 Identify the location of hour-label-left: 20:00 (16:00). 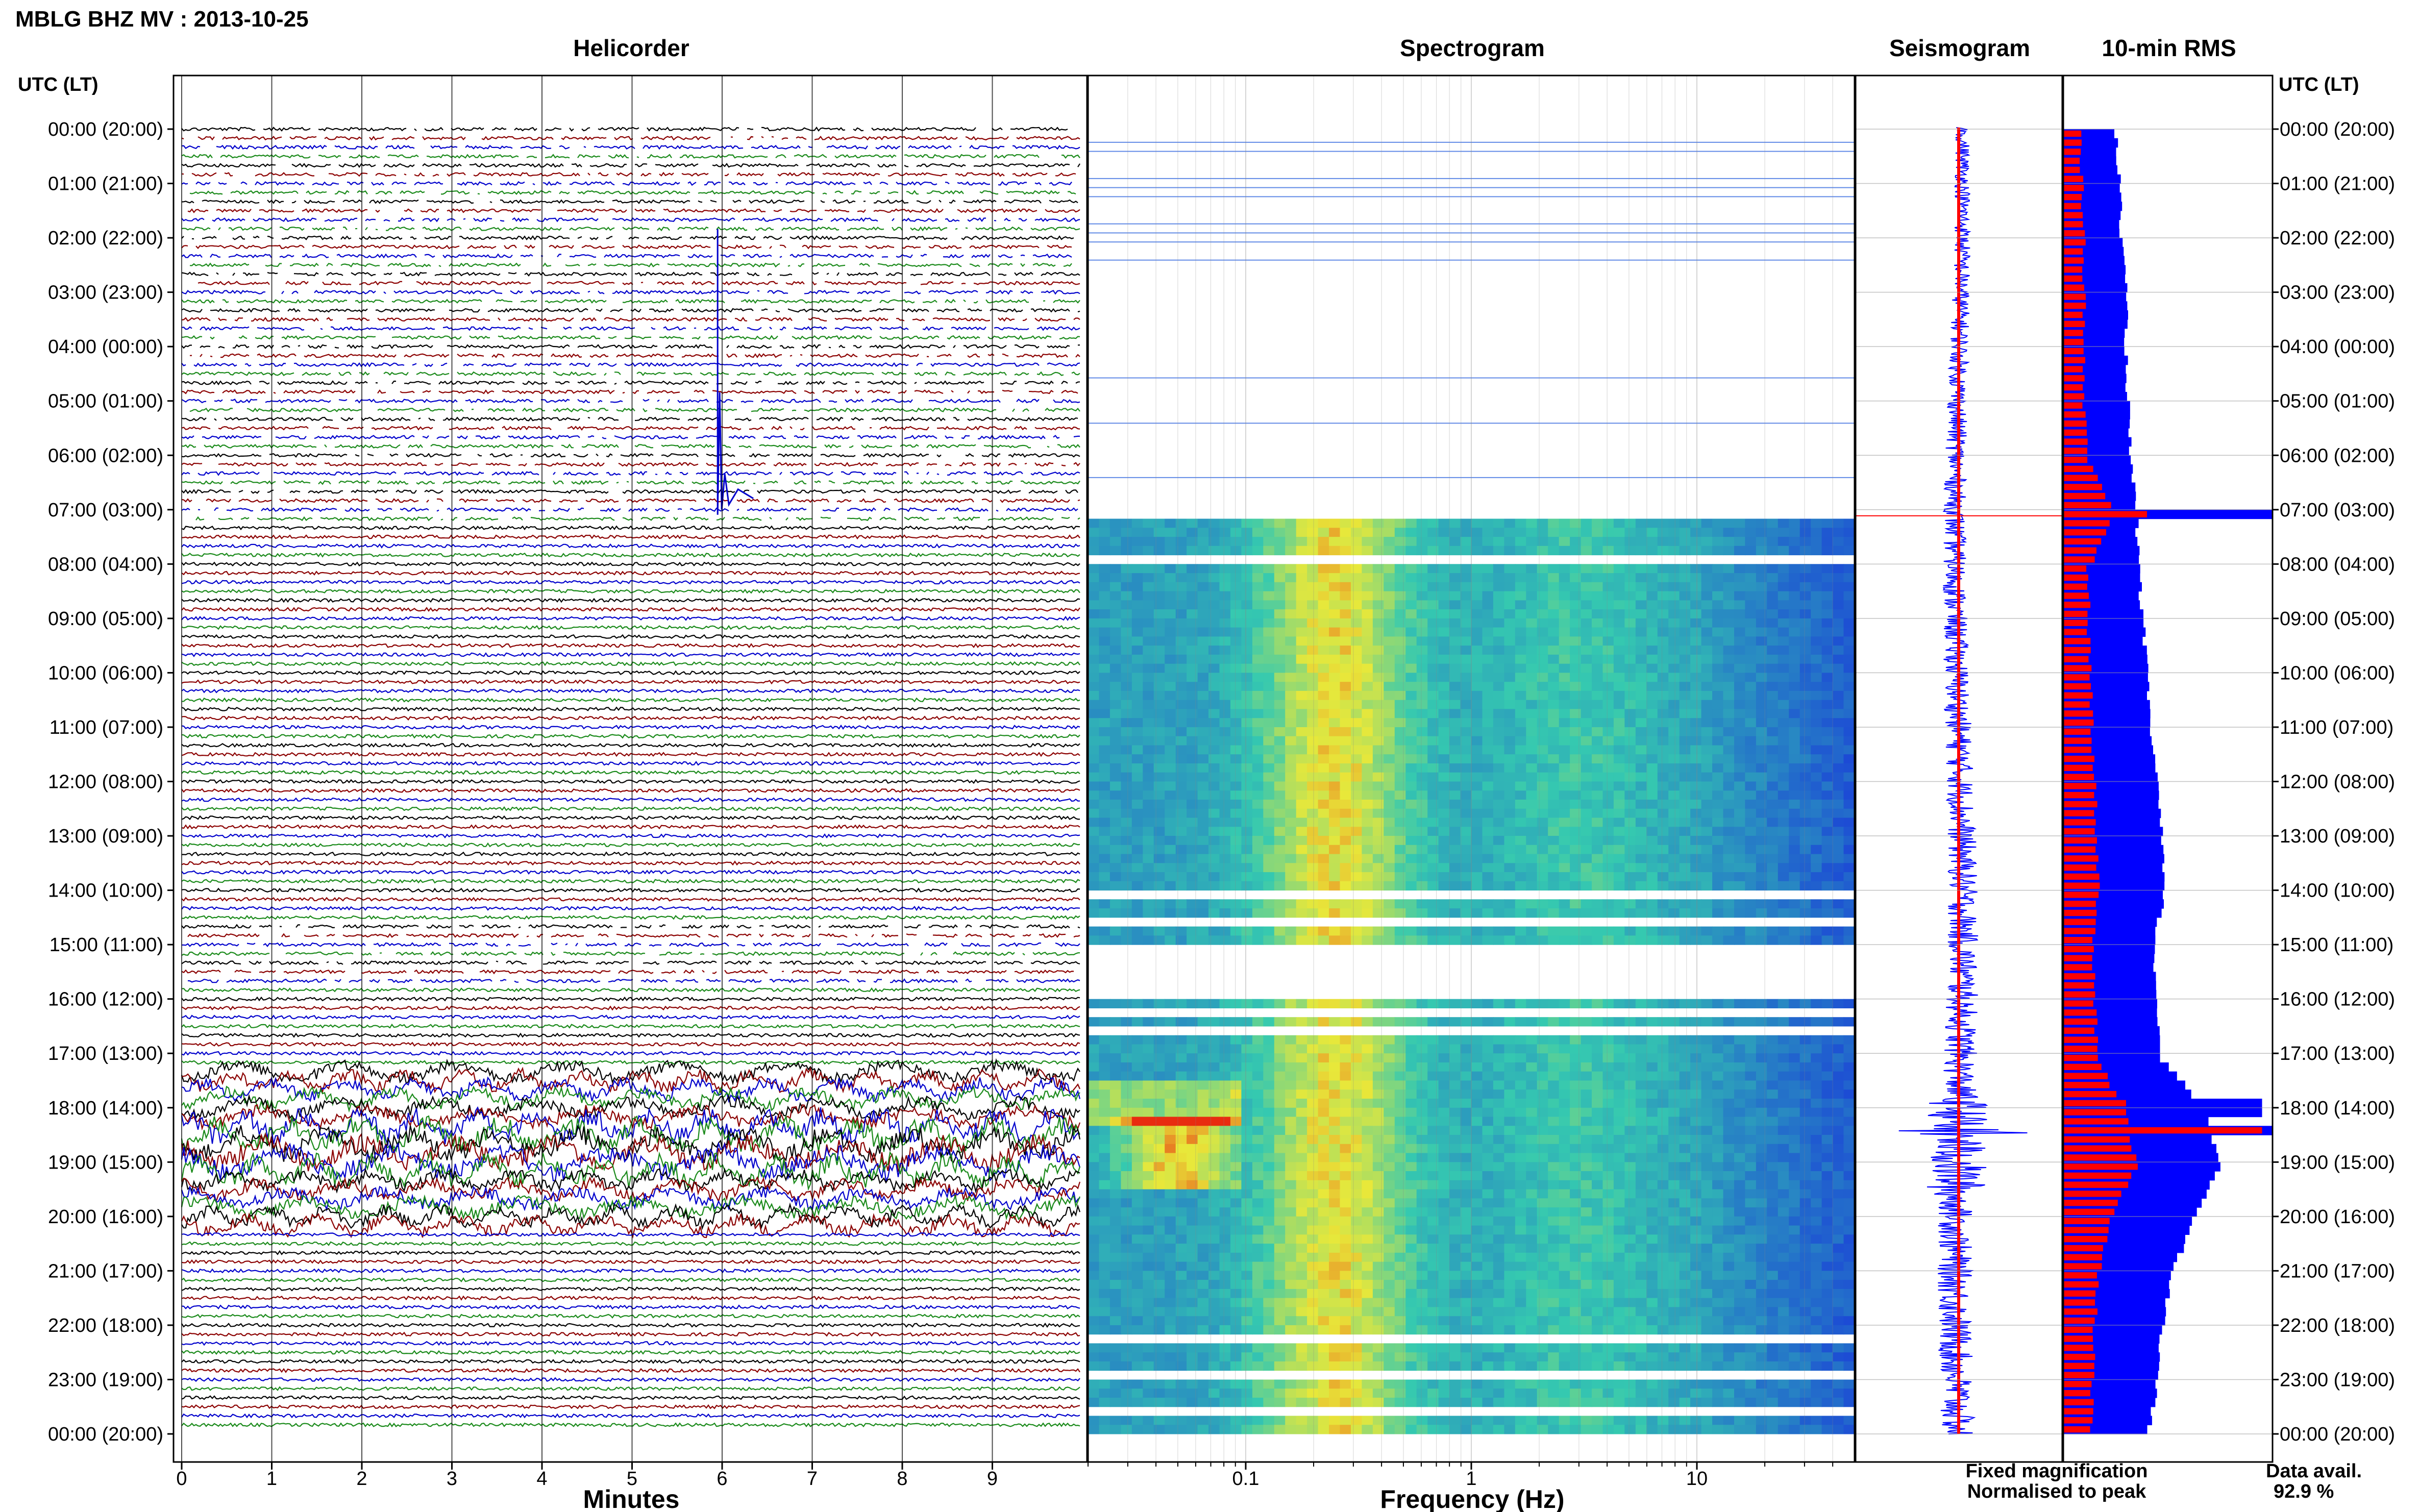
(105, 1217).